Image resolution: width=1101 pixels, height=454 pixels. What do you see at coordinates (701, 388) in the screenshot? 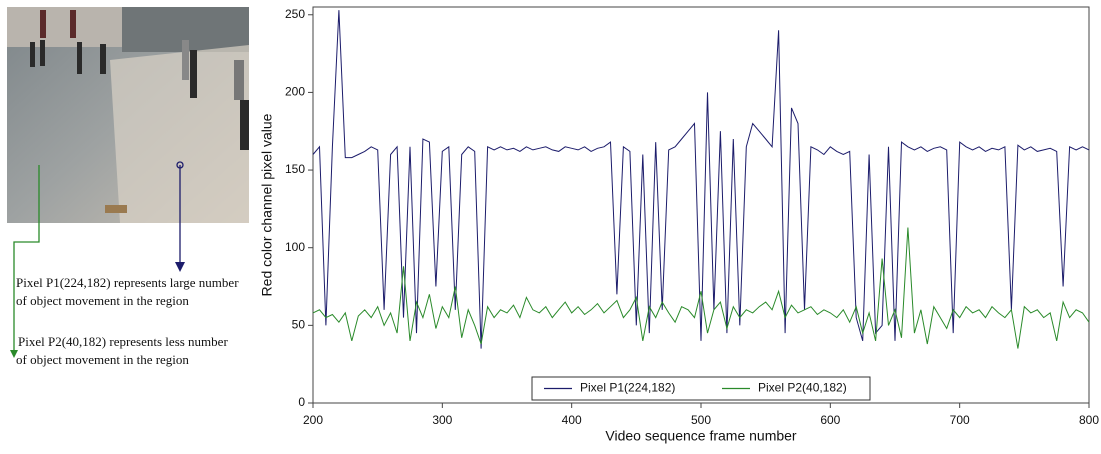
I see `legend-box` at bounding box center [701, 388].